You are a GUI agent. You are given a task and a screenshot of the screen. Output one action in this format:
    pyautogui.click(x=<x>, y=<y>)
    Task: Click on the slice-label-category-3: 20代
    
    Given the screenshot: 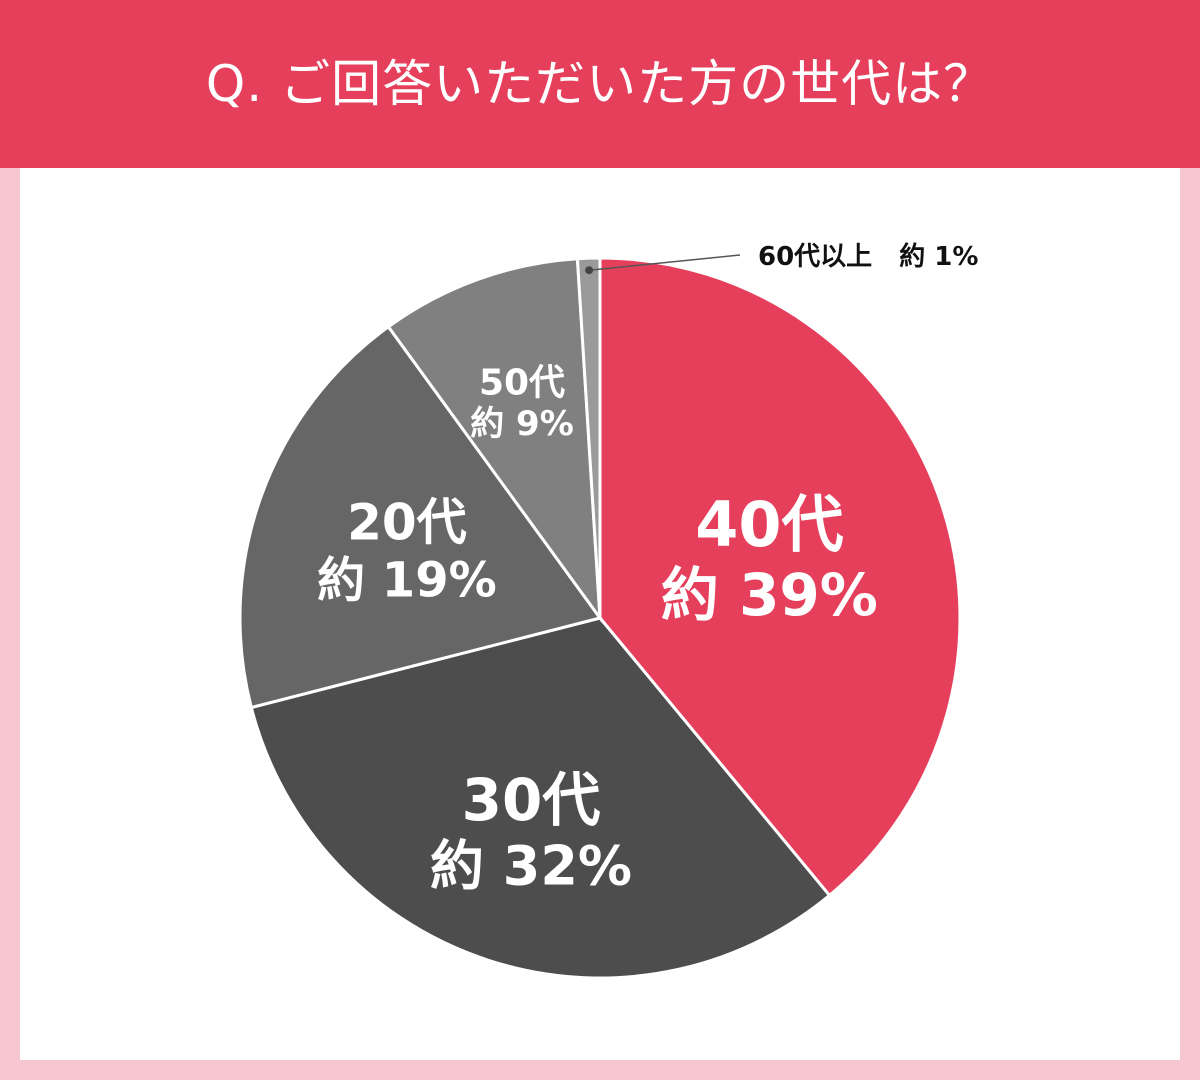 What is the action you would take?
    pyautogui.click(x=407, y=523)
    